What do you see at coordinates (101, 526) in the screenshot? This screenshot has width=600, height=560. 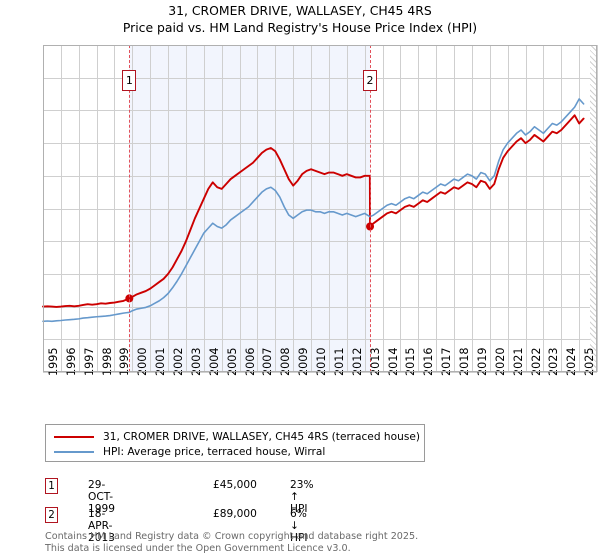 I see `transaction-date-2: 18-APR-2013` at bounding box center [101, 526].